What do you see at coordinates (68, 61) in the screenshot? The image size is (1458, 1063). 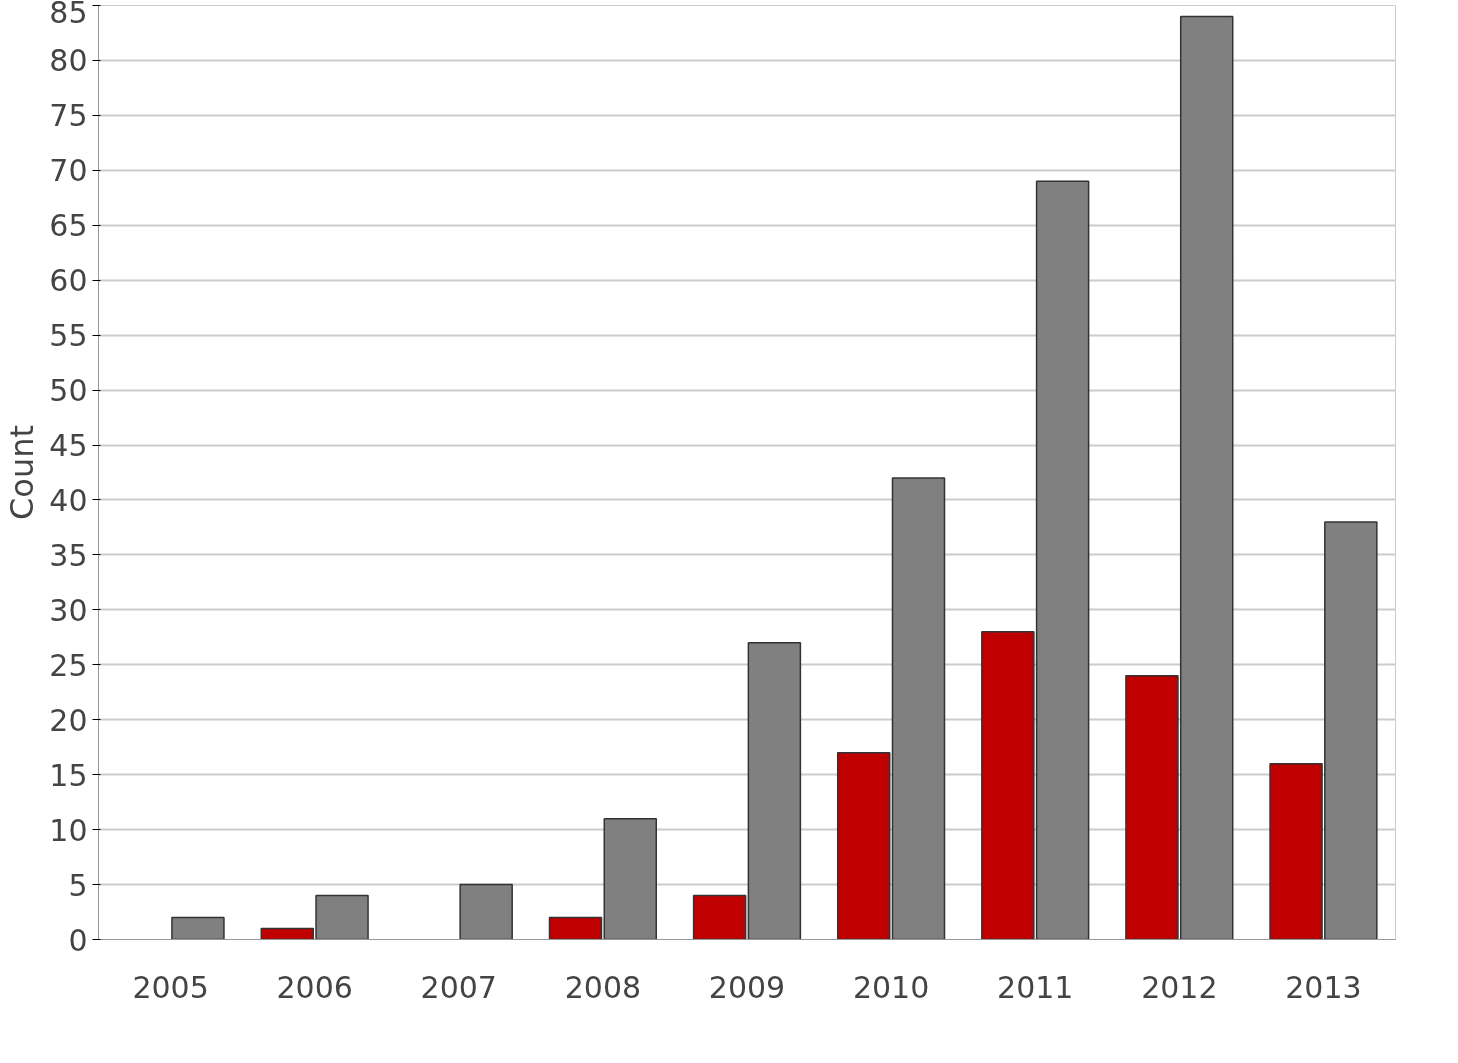 I see `y-tick-label: 80` at bounding box center [68, 61].